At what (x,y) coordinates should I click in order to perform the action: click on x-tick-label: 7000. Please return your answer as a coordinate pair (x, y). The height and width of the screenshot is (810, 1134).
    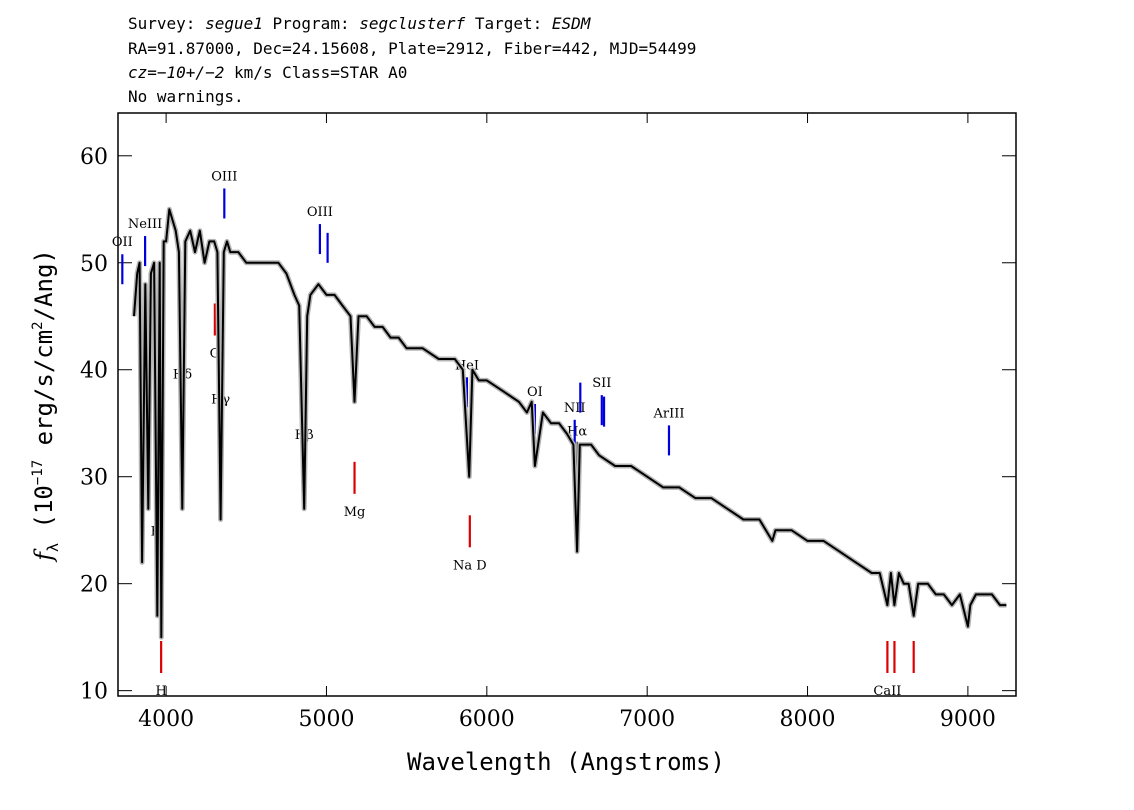
    Looking at the image, I should click on (647, 719).